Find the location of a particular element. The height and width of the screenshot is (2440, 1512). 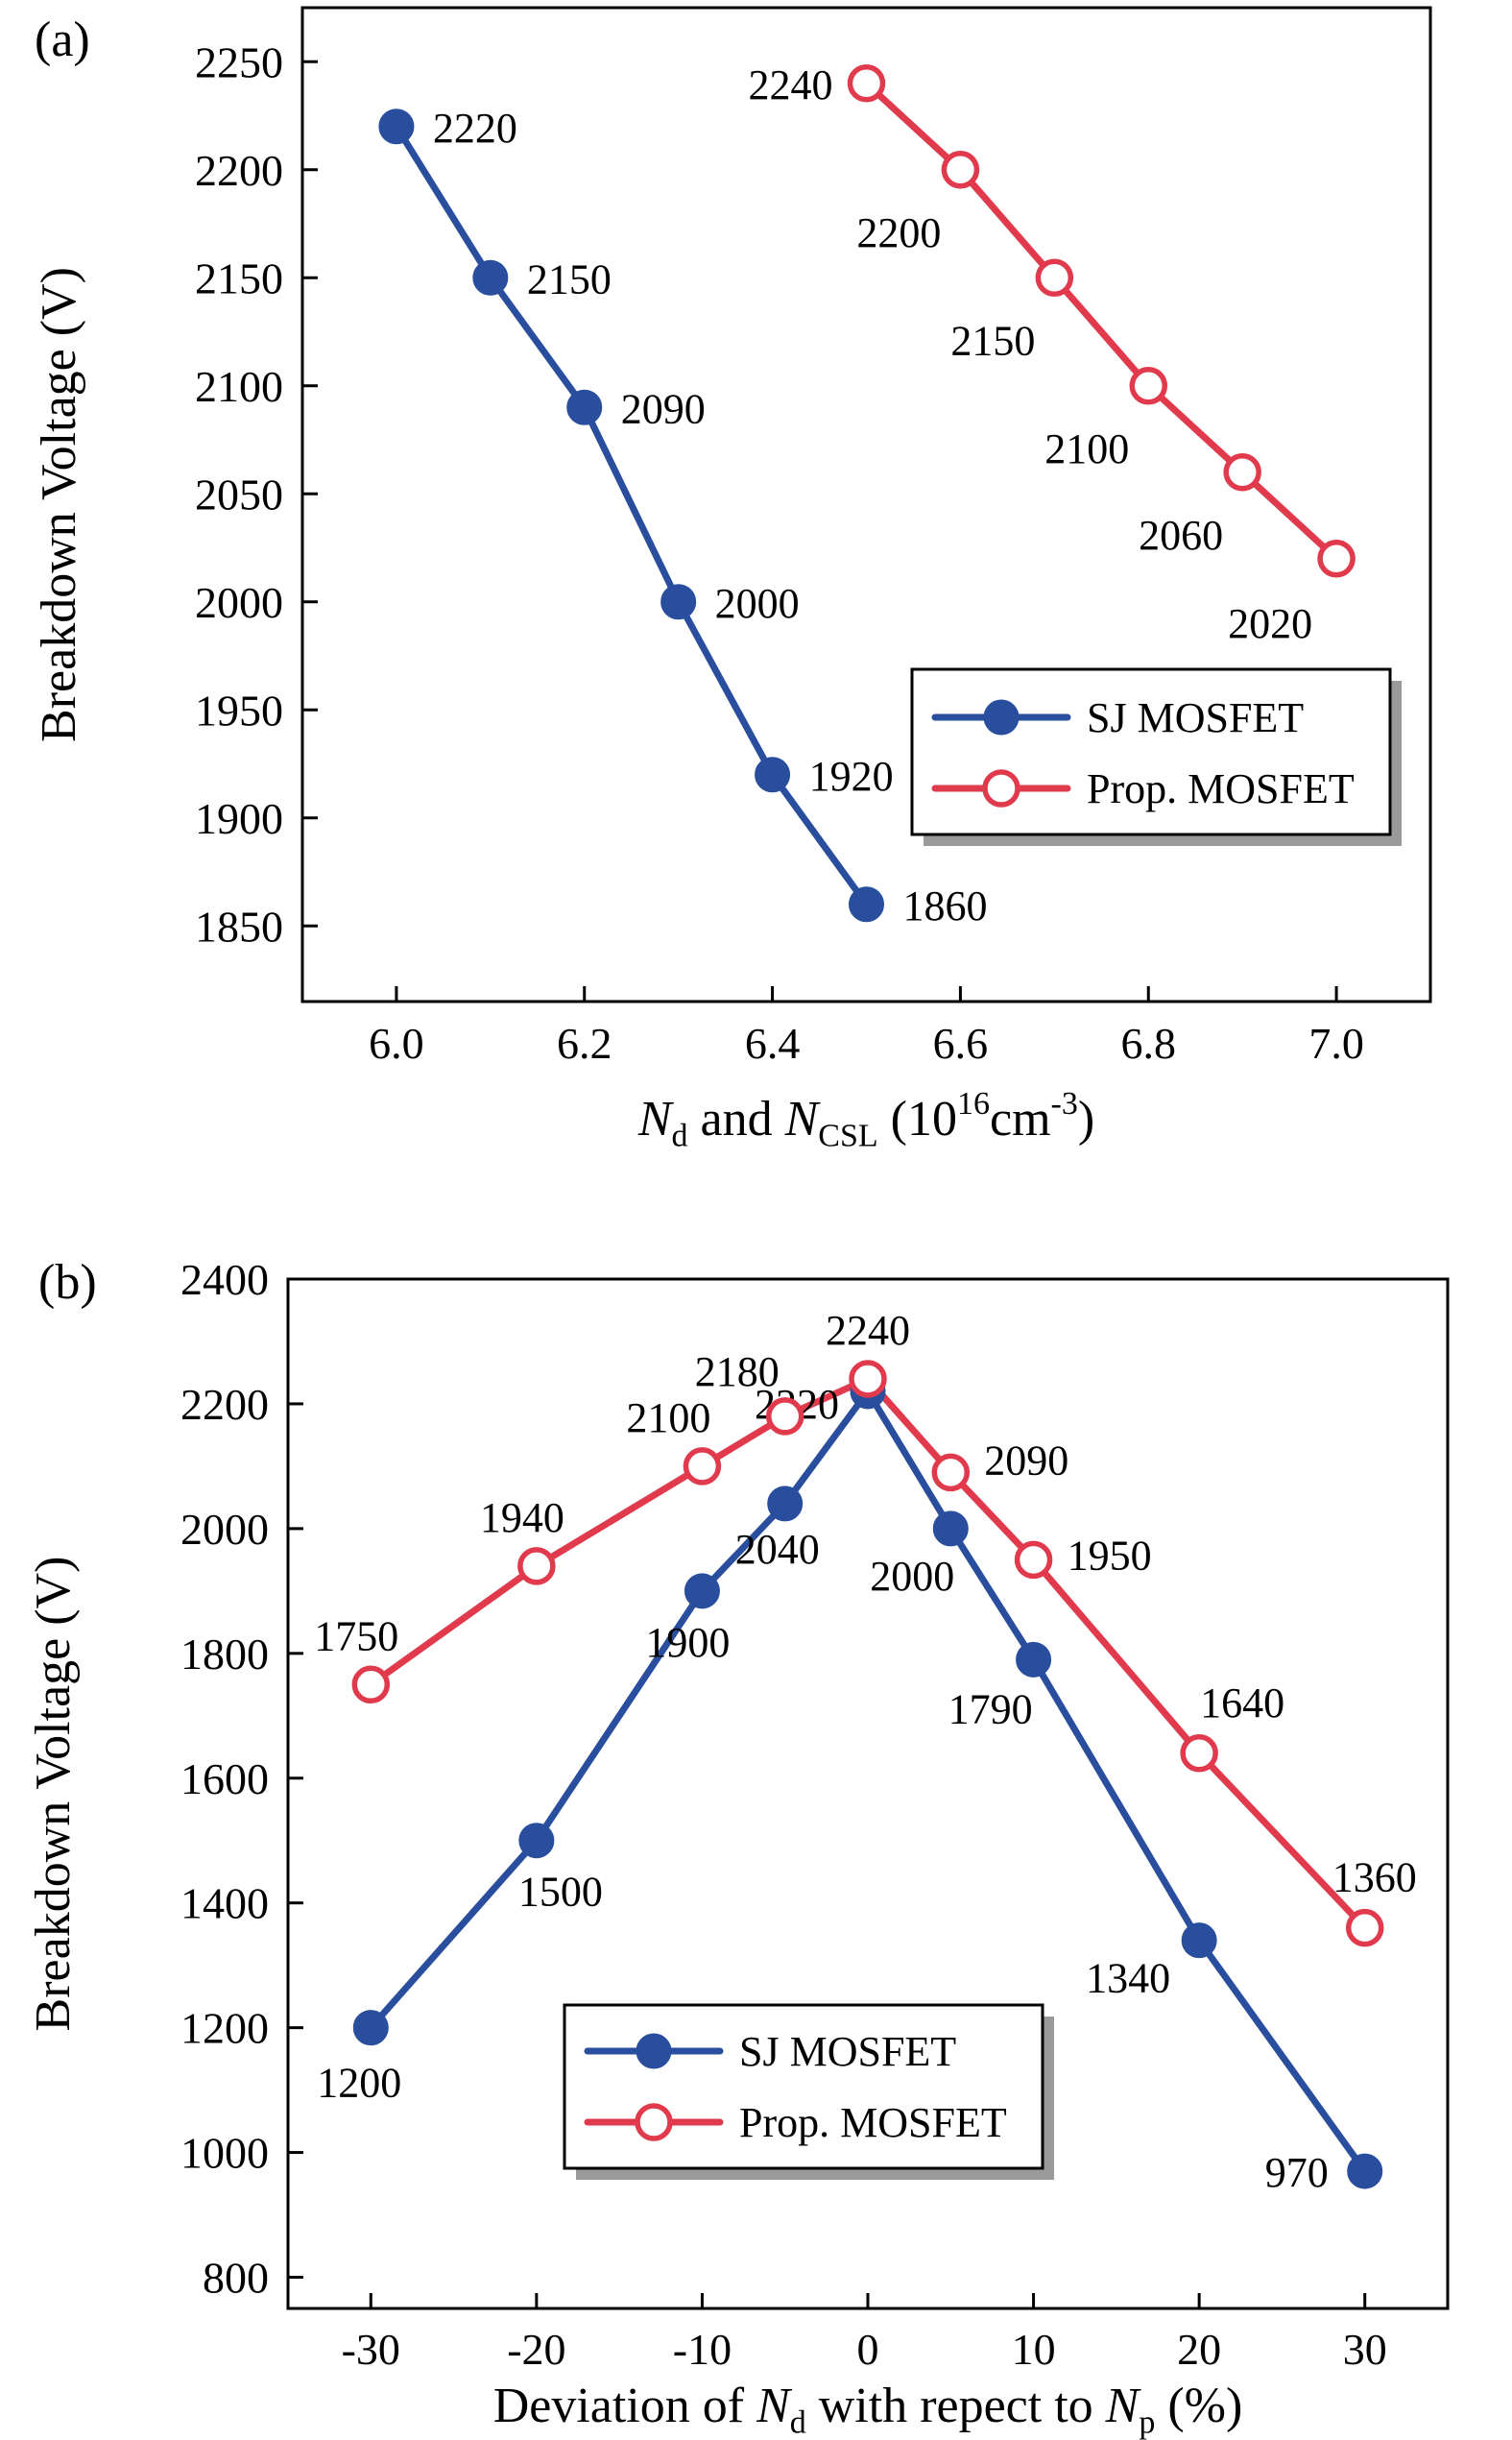

data-point-label: 1940 is located at coordinates (522, 1517).